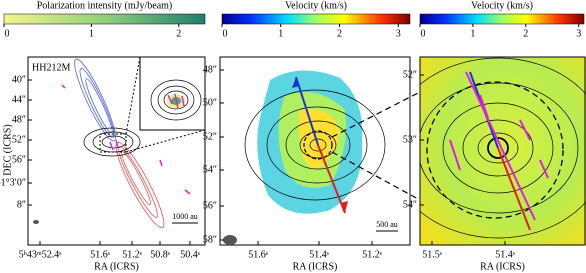 Image resolution: width=586 pixels, height=273 pixels. What do you see at coordinates (210, 239) in the screenshot?
I see `y-tick-label: 58″` at bounding box center [210, 239].